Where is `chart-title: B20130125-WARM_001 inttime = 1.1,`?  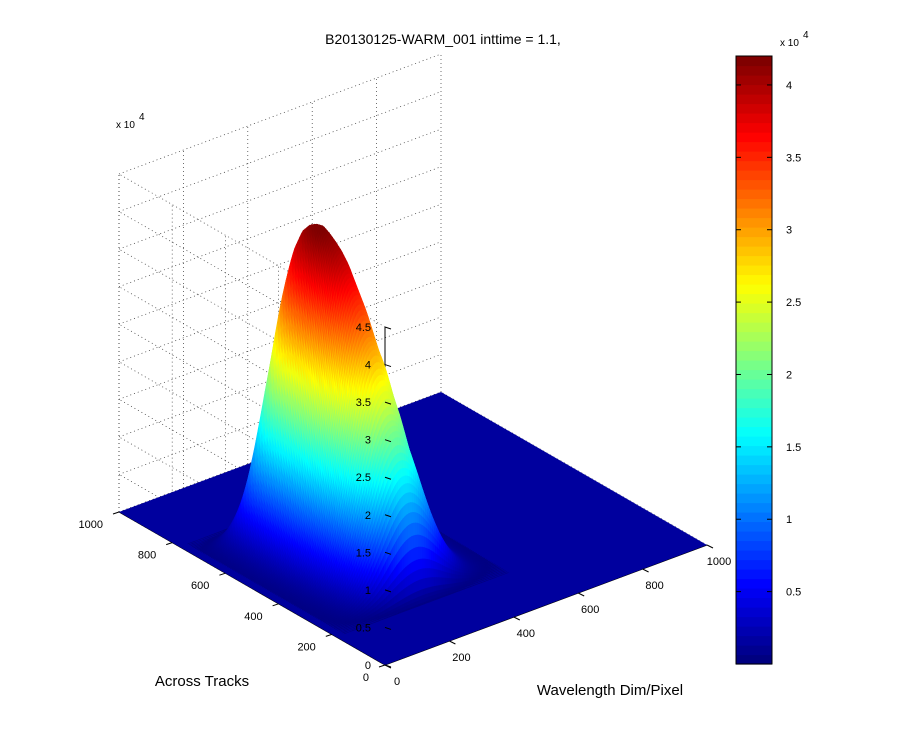 chart-title: B20130125-WARM_001 inttime = 1.1, is located at coordinates (443, 39).